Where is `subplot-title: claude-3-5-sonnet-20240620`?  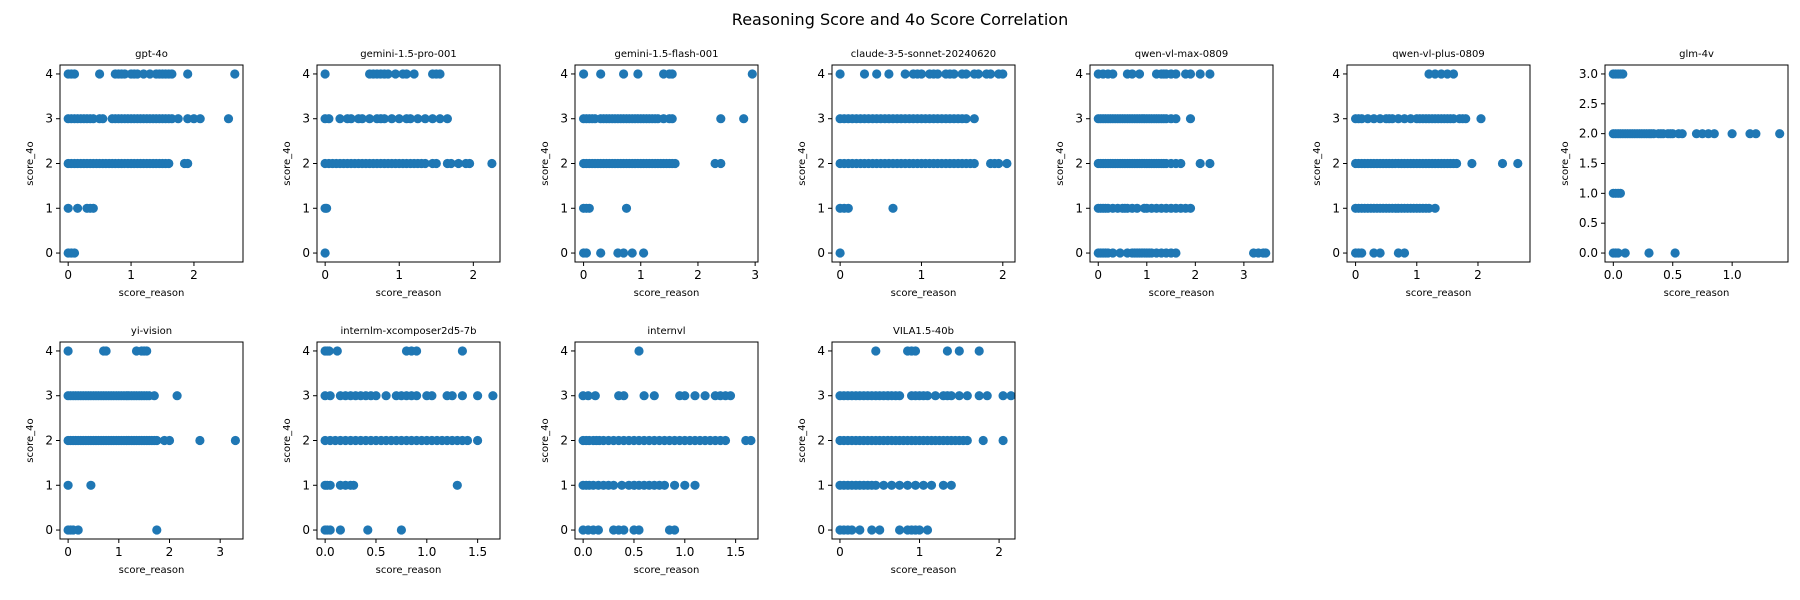
subplot-title: claude-3-5-sonnet-20240620 is located at coordinates (923, 54).